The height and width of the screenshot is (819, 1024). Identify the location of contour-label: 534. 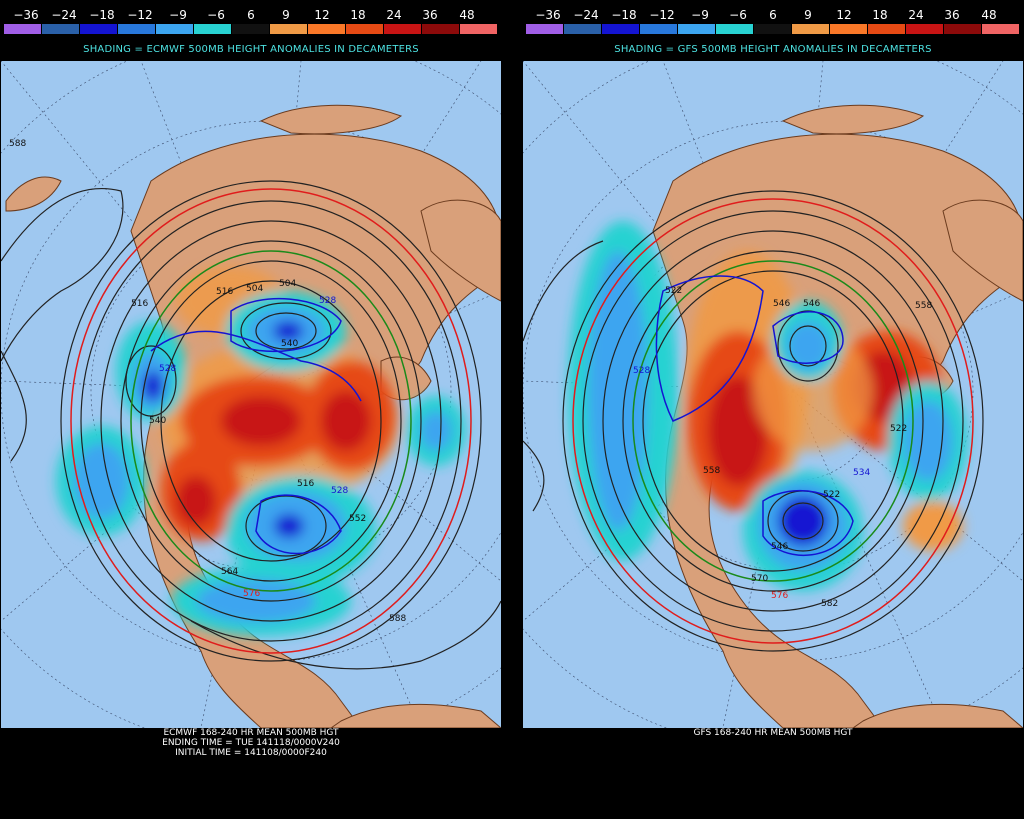
(861, 473).